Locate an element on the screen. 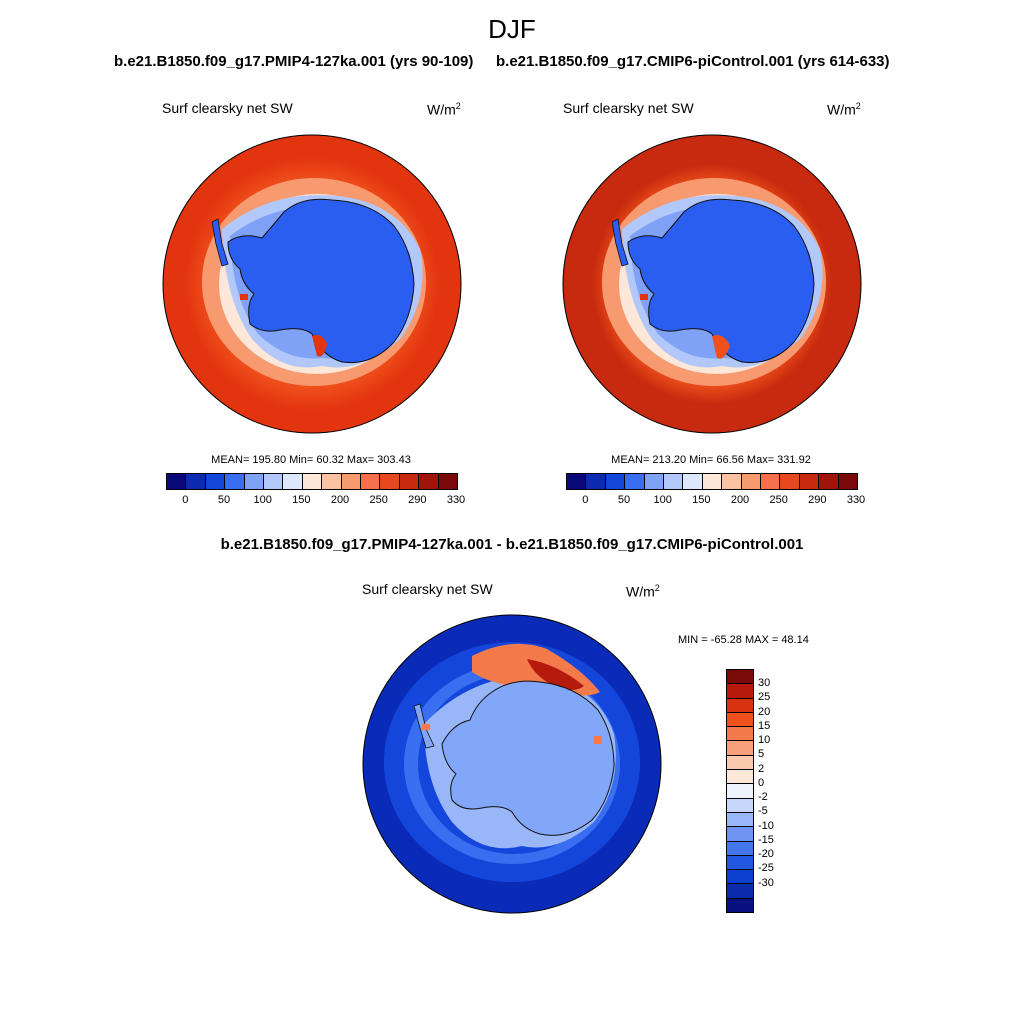 This screenshot has height=1024, width=1024. left-units-exp: 2 is located at coordinates (458, 106).